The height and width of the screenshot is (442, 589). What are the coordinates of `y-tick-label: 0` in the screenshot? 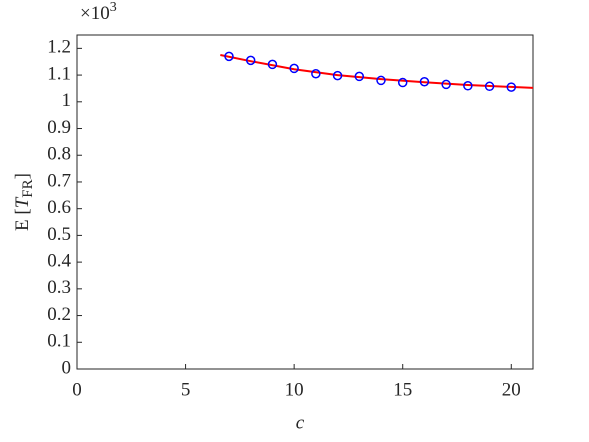 It's located at (67, 367).